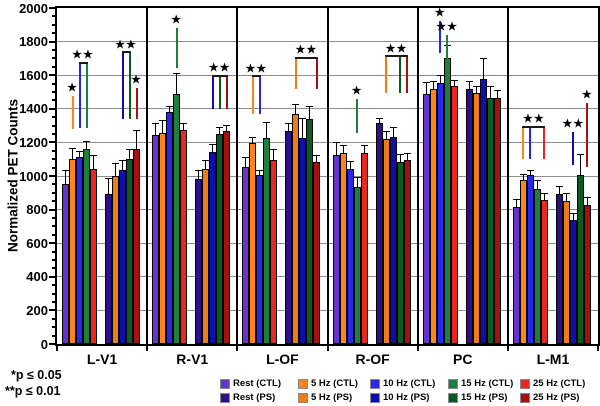 Image resolution: width=600 pixels, height=406 pixels. Describe the element at coordinates (37, 210) in the screenshot. I see `y-tick-label: 800` at that location.